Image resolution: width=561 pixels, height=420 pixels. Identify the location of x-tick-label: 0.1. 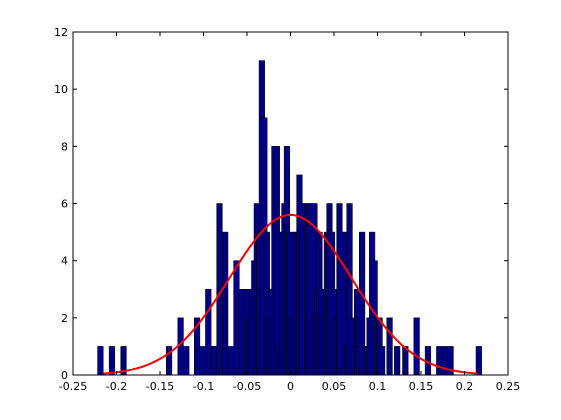
(378, 386).